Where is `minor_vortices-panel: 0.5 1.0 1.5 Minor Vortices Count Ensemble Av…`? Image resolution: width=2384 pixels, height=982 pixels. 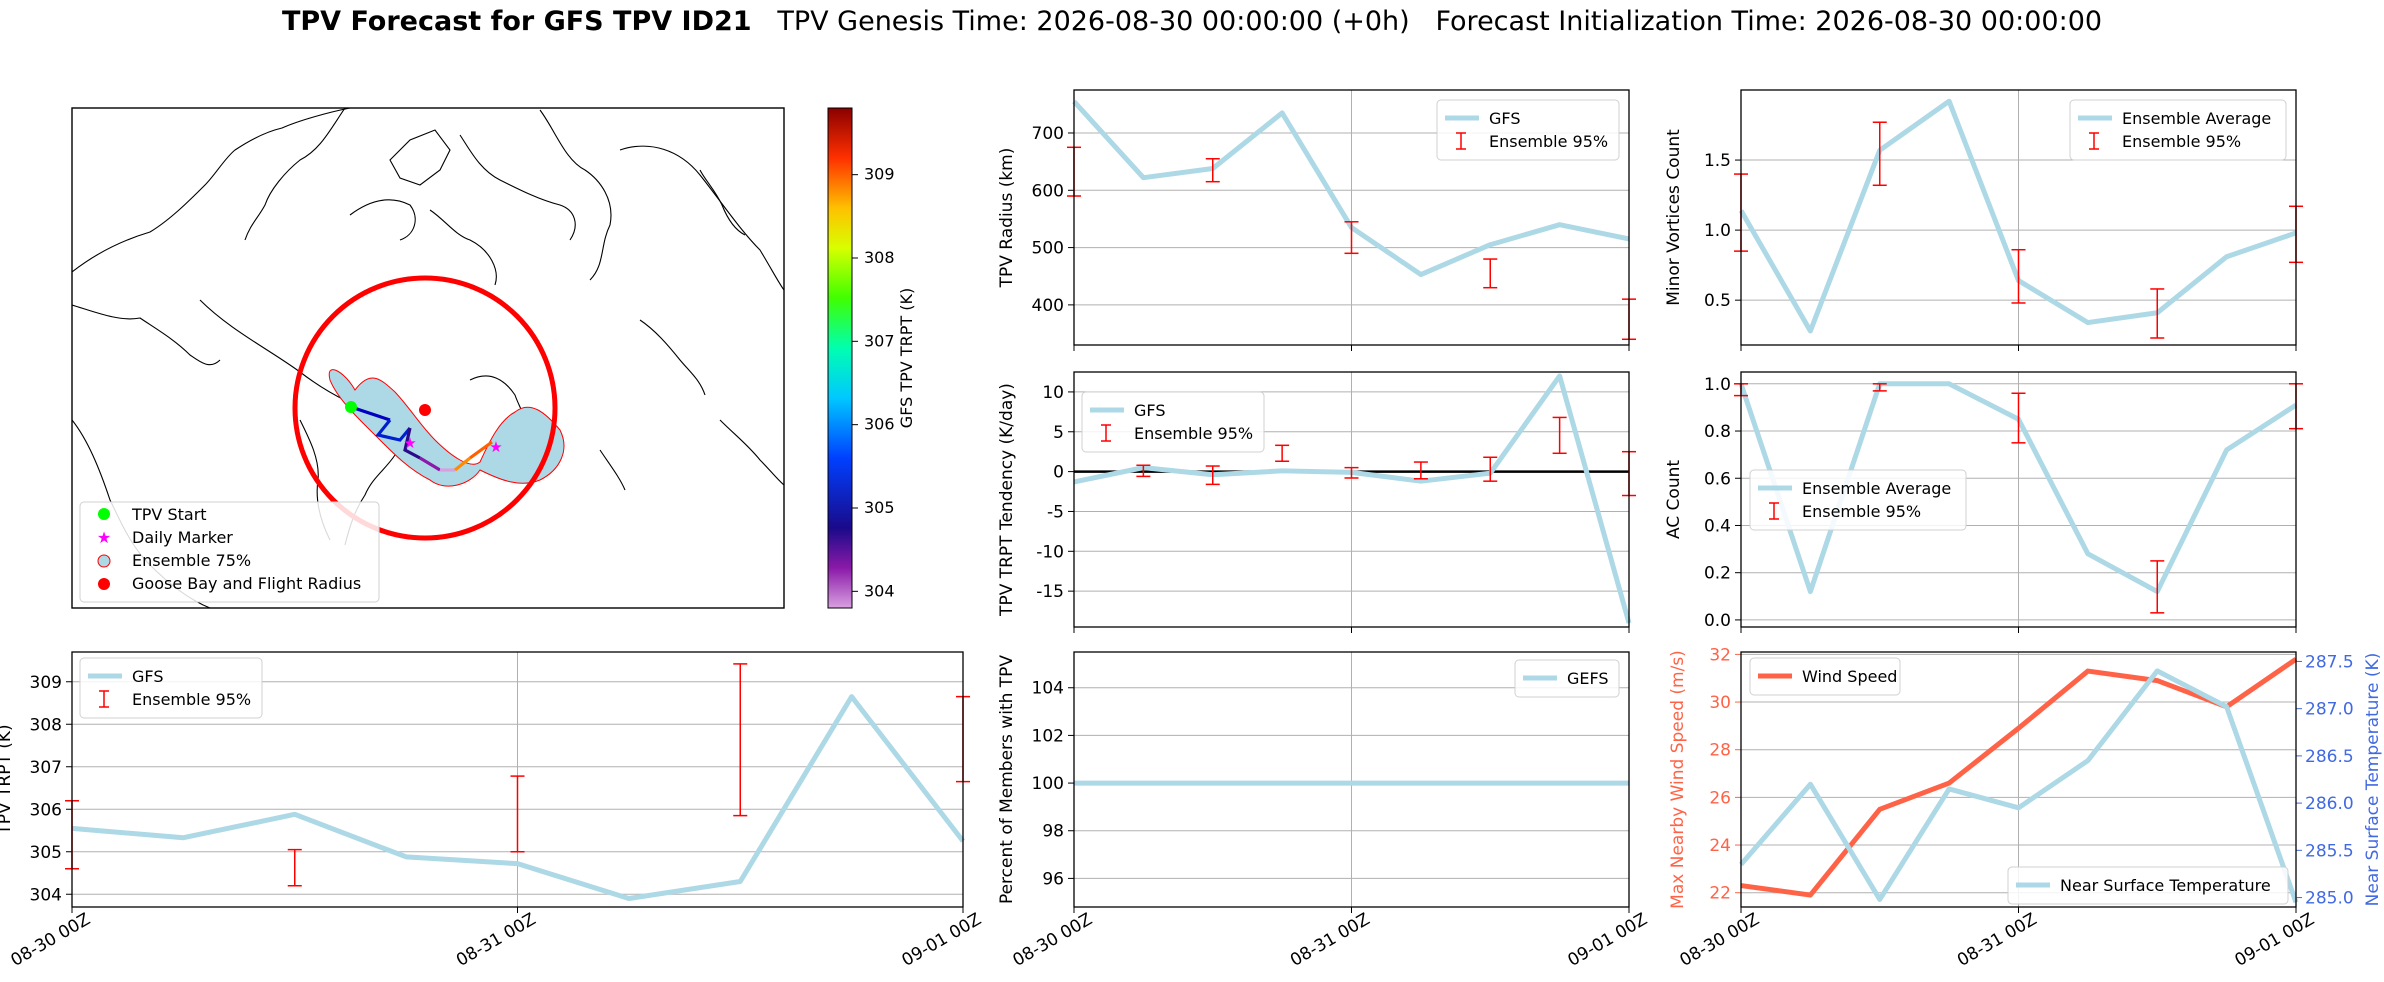 minor_vortices-panel: 0.5 1.0 1.5 Minor Vortices Count Ensemble Av… is located at coordinates (1983, 220).